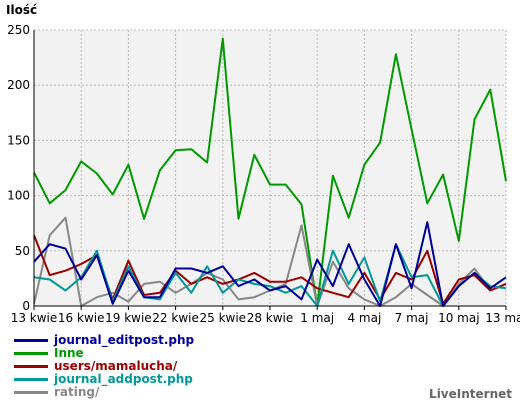  What do you see at coordinates (34, 318) in the screenshot?
I see `x-tick-label: 13 kwie` at bounding box center [34, 318].